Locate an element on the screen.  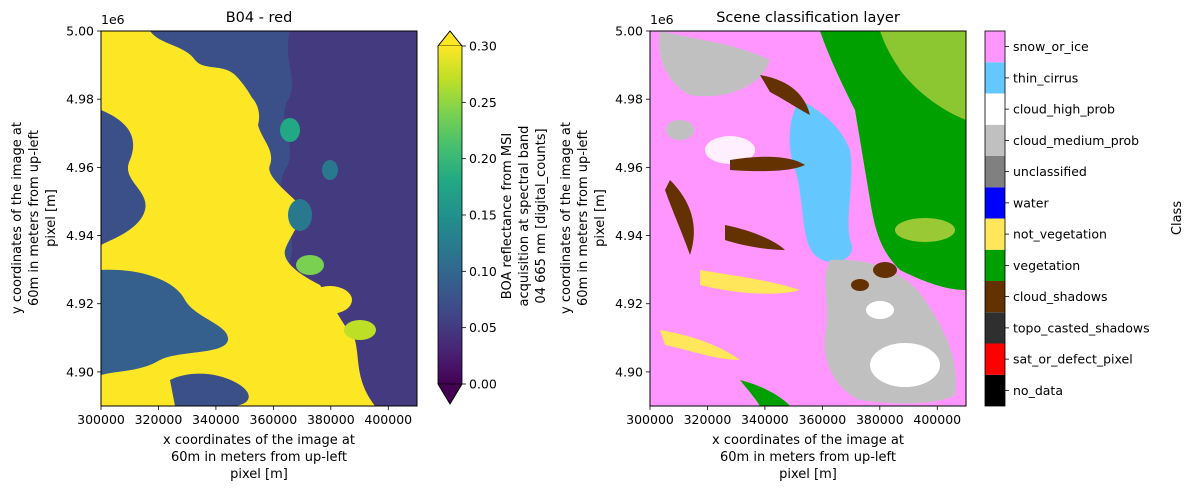
colorbar-label-line3: 04 665 nm [digital_counts] is located at coordinates (541, 215).